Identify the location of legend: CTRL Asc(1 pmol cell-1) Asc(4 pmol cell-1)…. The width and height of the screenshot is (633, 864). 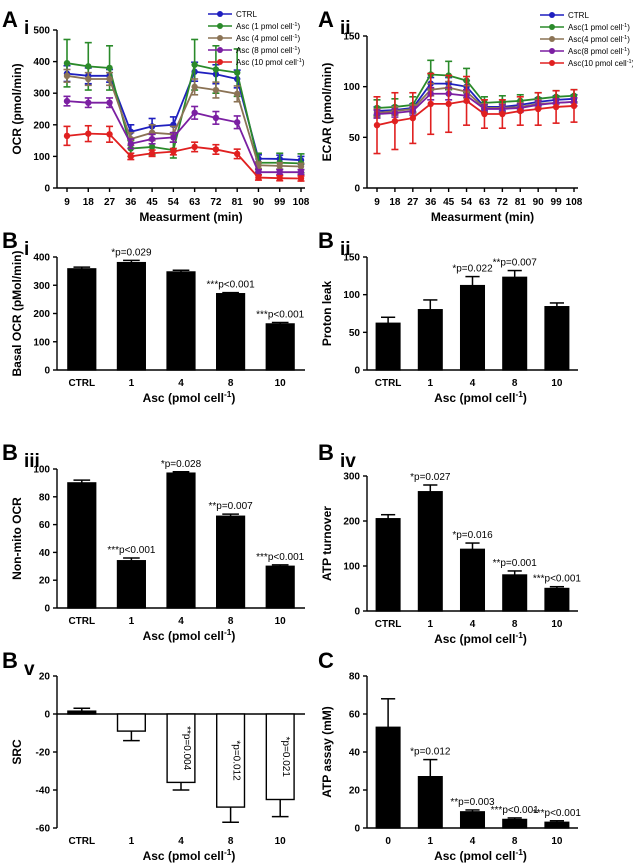
(586, 39).